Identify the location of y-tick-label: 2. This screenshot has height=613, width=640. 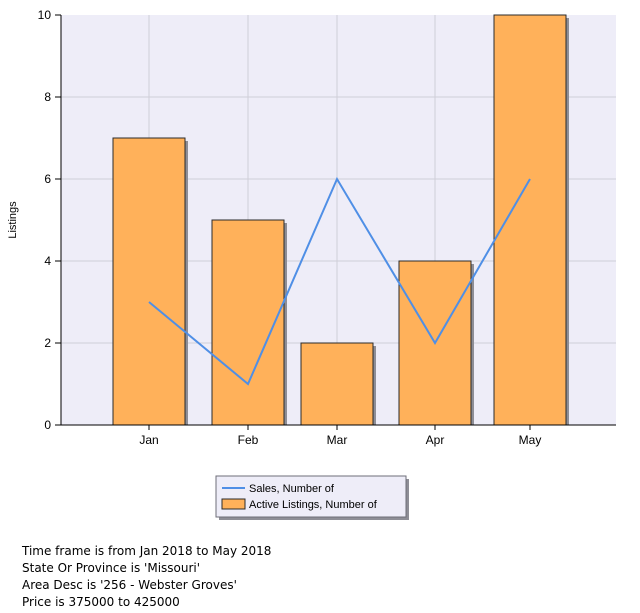
(47, 343).